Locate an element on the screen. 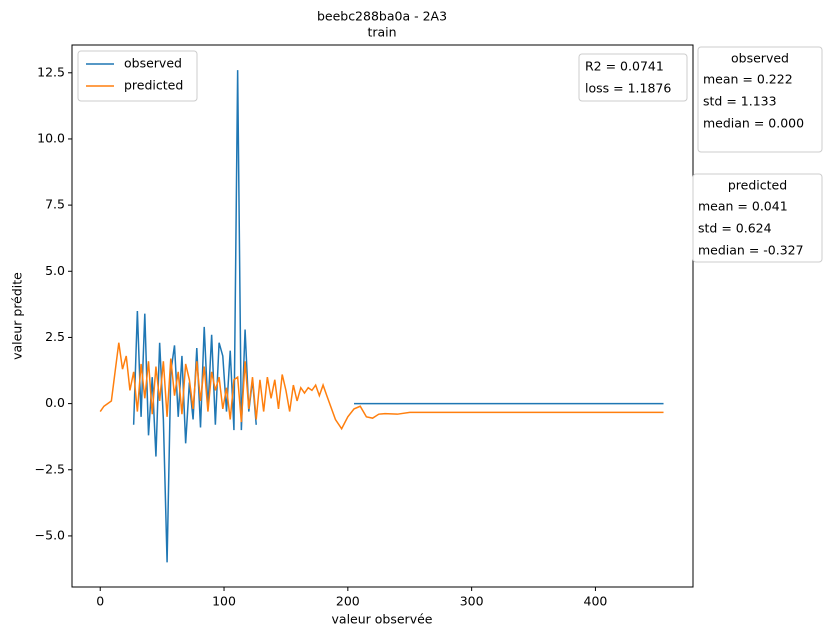  x-tick-label: 100 is located at coordinates (224, 601).